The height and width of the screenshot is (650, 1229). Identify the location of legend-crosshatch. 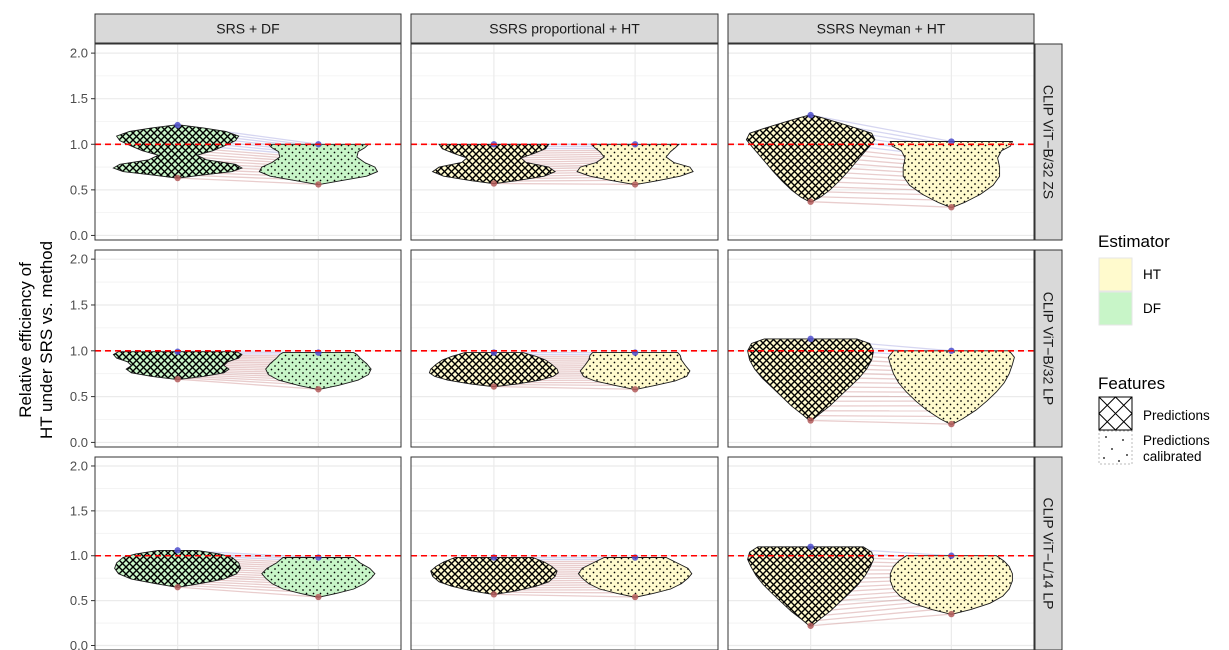
(1115, 413).